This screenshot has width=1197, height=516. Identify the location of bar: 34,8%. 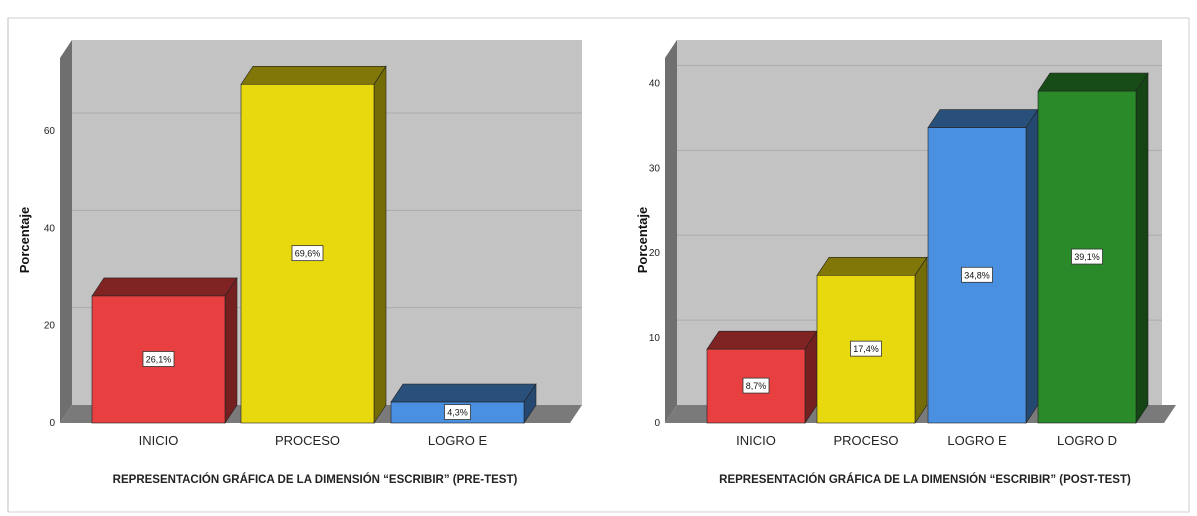
(983, 266).